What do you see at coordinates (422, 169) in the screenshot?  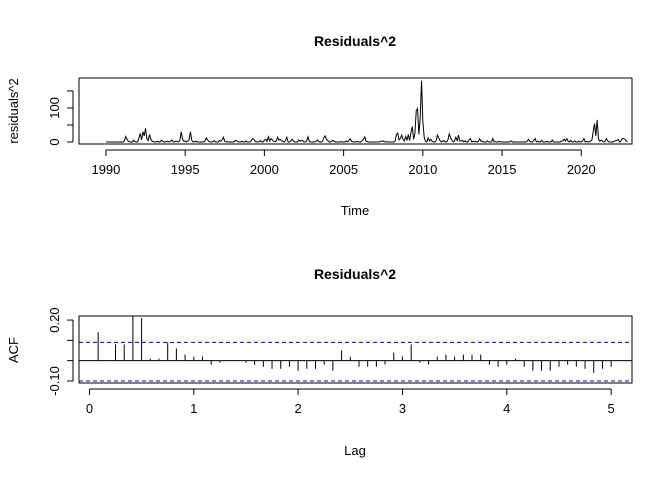 I see `timeseries-x-tick-label: 2010` at bounding box center [422, 169].